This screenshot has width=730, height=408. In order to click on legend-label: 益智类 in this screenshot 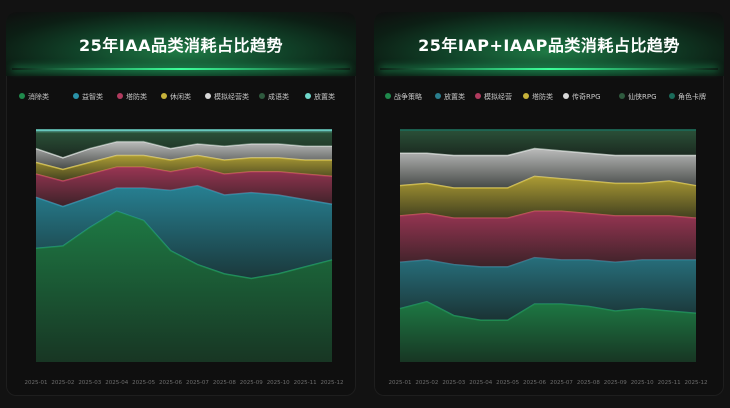, I will do `click(92, 96)`.